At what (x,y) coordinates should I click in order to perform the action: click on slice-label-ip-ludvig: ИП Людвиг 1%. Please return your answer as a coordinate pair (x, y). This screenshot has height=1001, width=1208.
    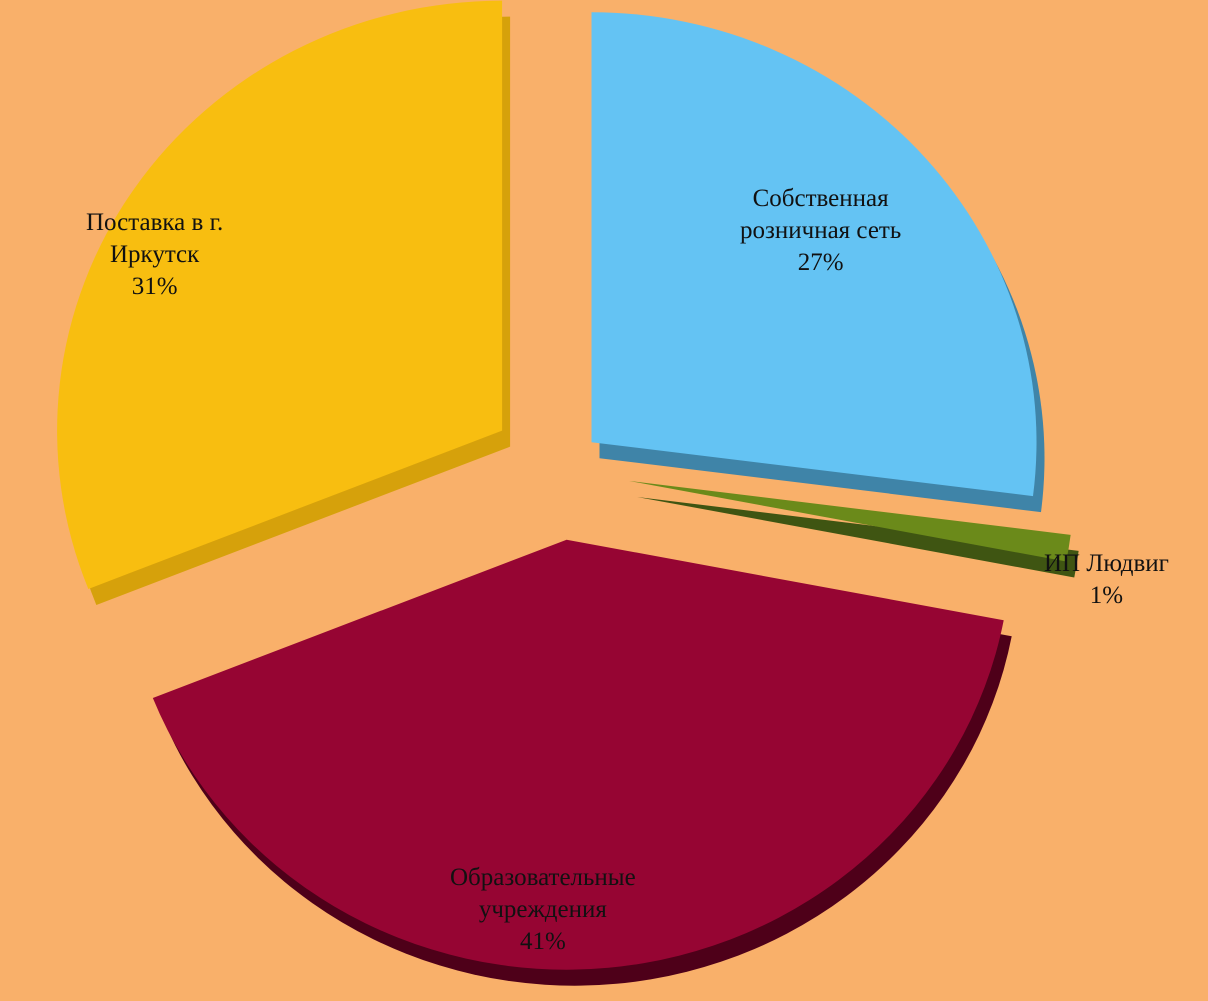
    Looking at the image, I should click on (1106, 580).